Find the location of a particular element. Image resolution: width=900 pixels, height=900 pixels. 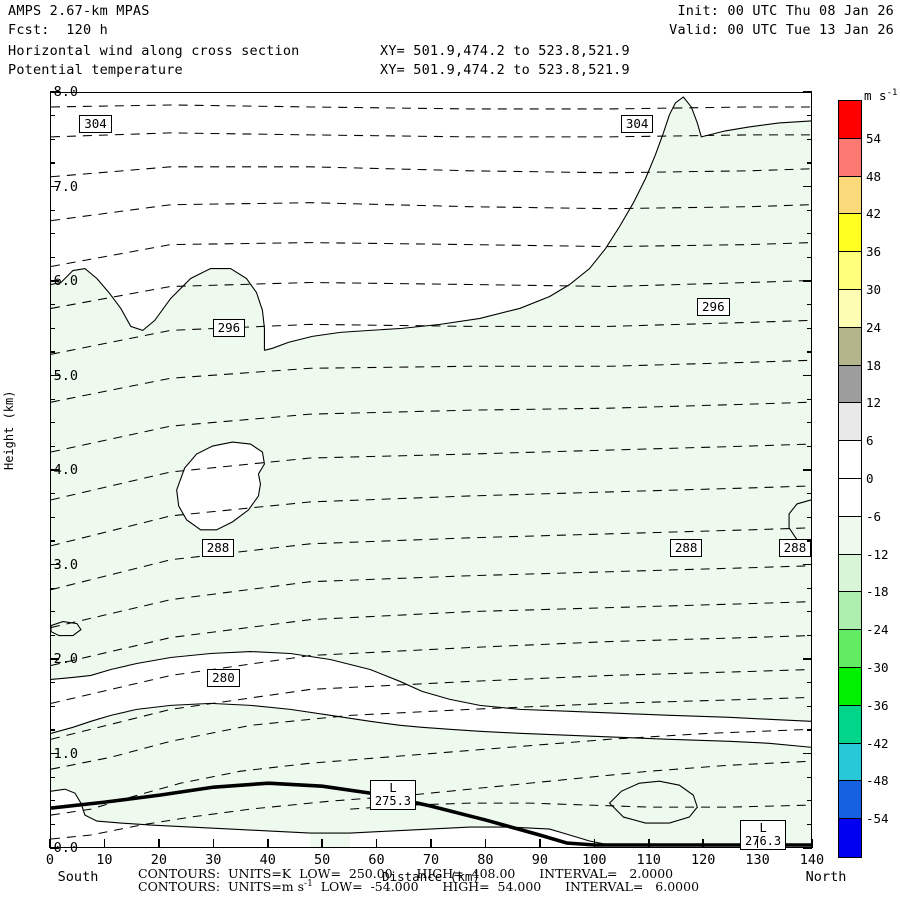

y-tick-label: 8.0 is located at coordinates (65, 92).